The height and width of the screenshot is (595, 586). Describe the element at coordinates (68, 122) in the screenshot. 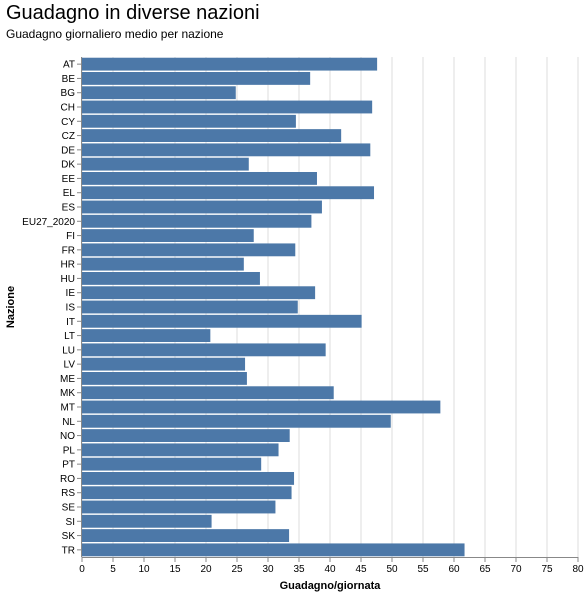

I see `y-tick-label: CY` at that location.